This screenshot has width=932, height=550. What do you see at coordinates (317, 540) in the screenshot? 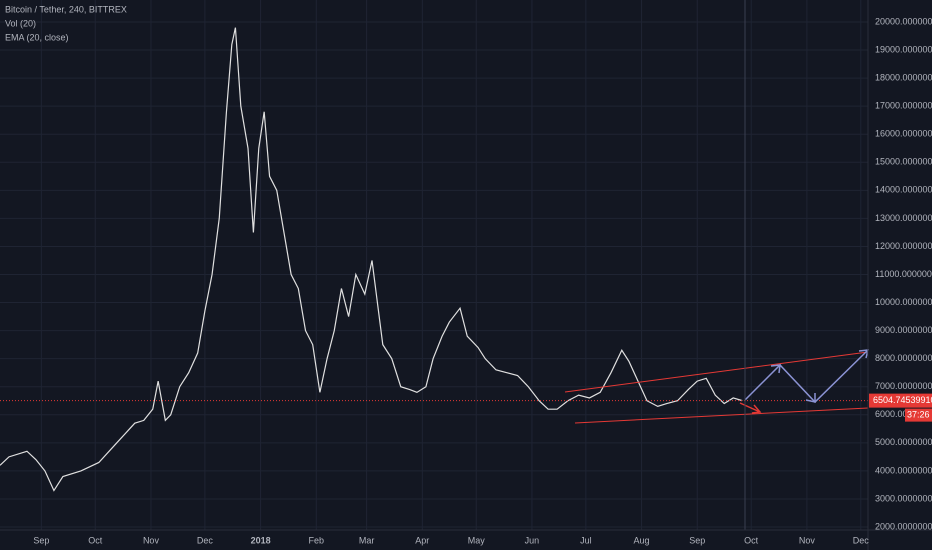
I see `x-tick-label: Feb` at bounding box center [317, 540].